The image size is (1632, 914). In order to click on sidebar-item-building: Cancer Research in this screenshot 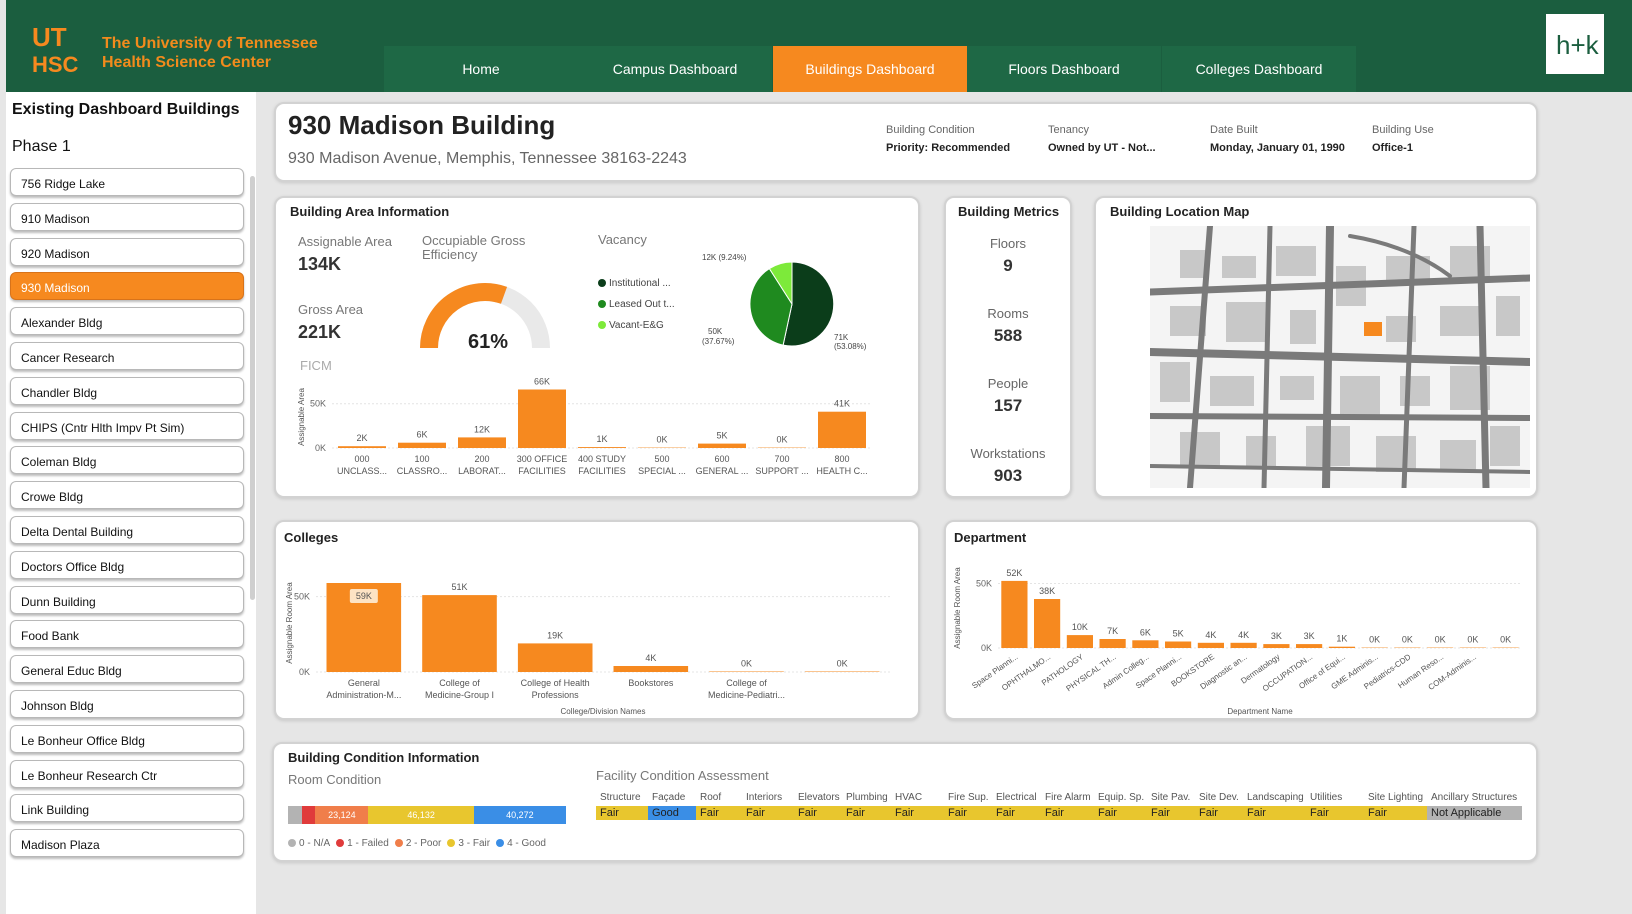, I will do `click(127, 356)`.